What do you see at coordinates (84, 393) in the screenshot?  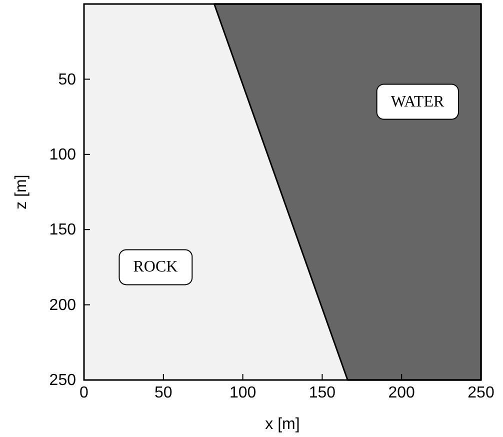 I see `x-tick-label: 0` at bounding box center [84, 393].